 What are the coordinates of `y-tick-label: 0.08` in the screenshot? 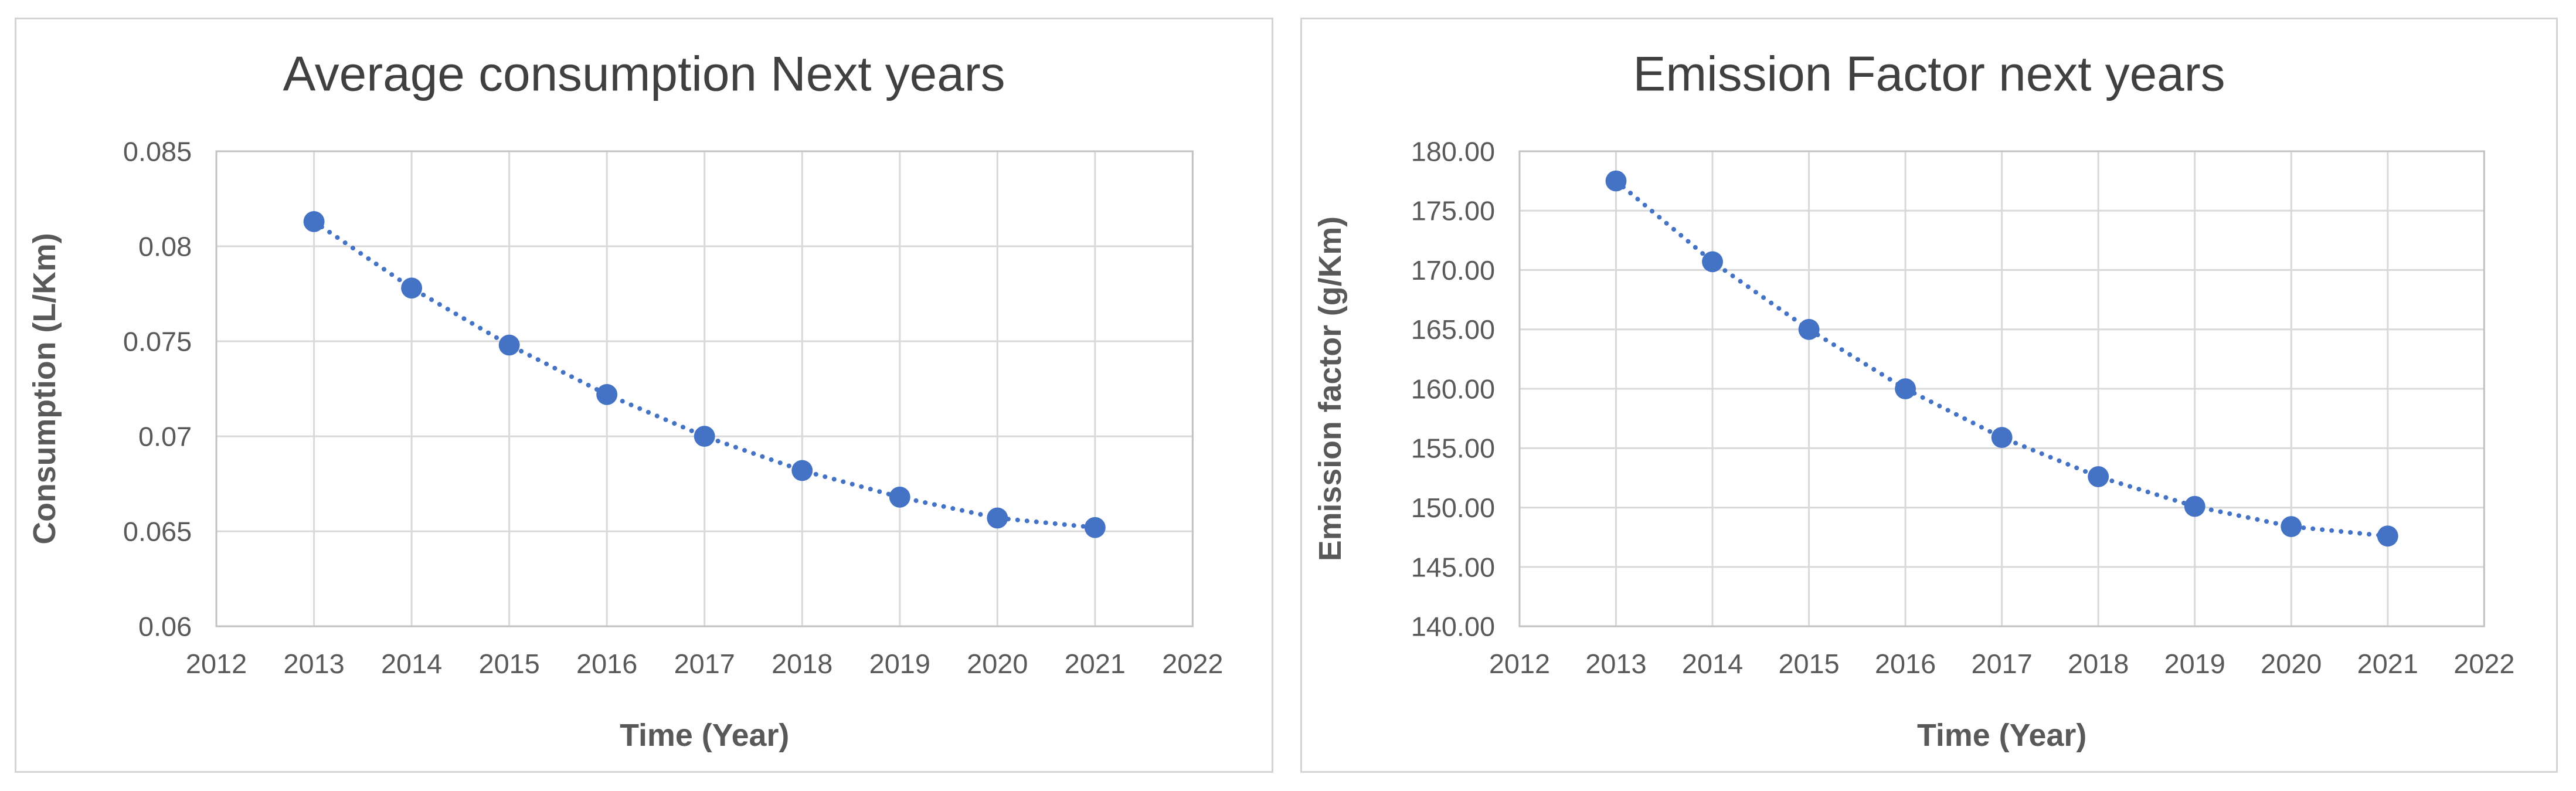 It's located at (165, 246).